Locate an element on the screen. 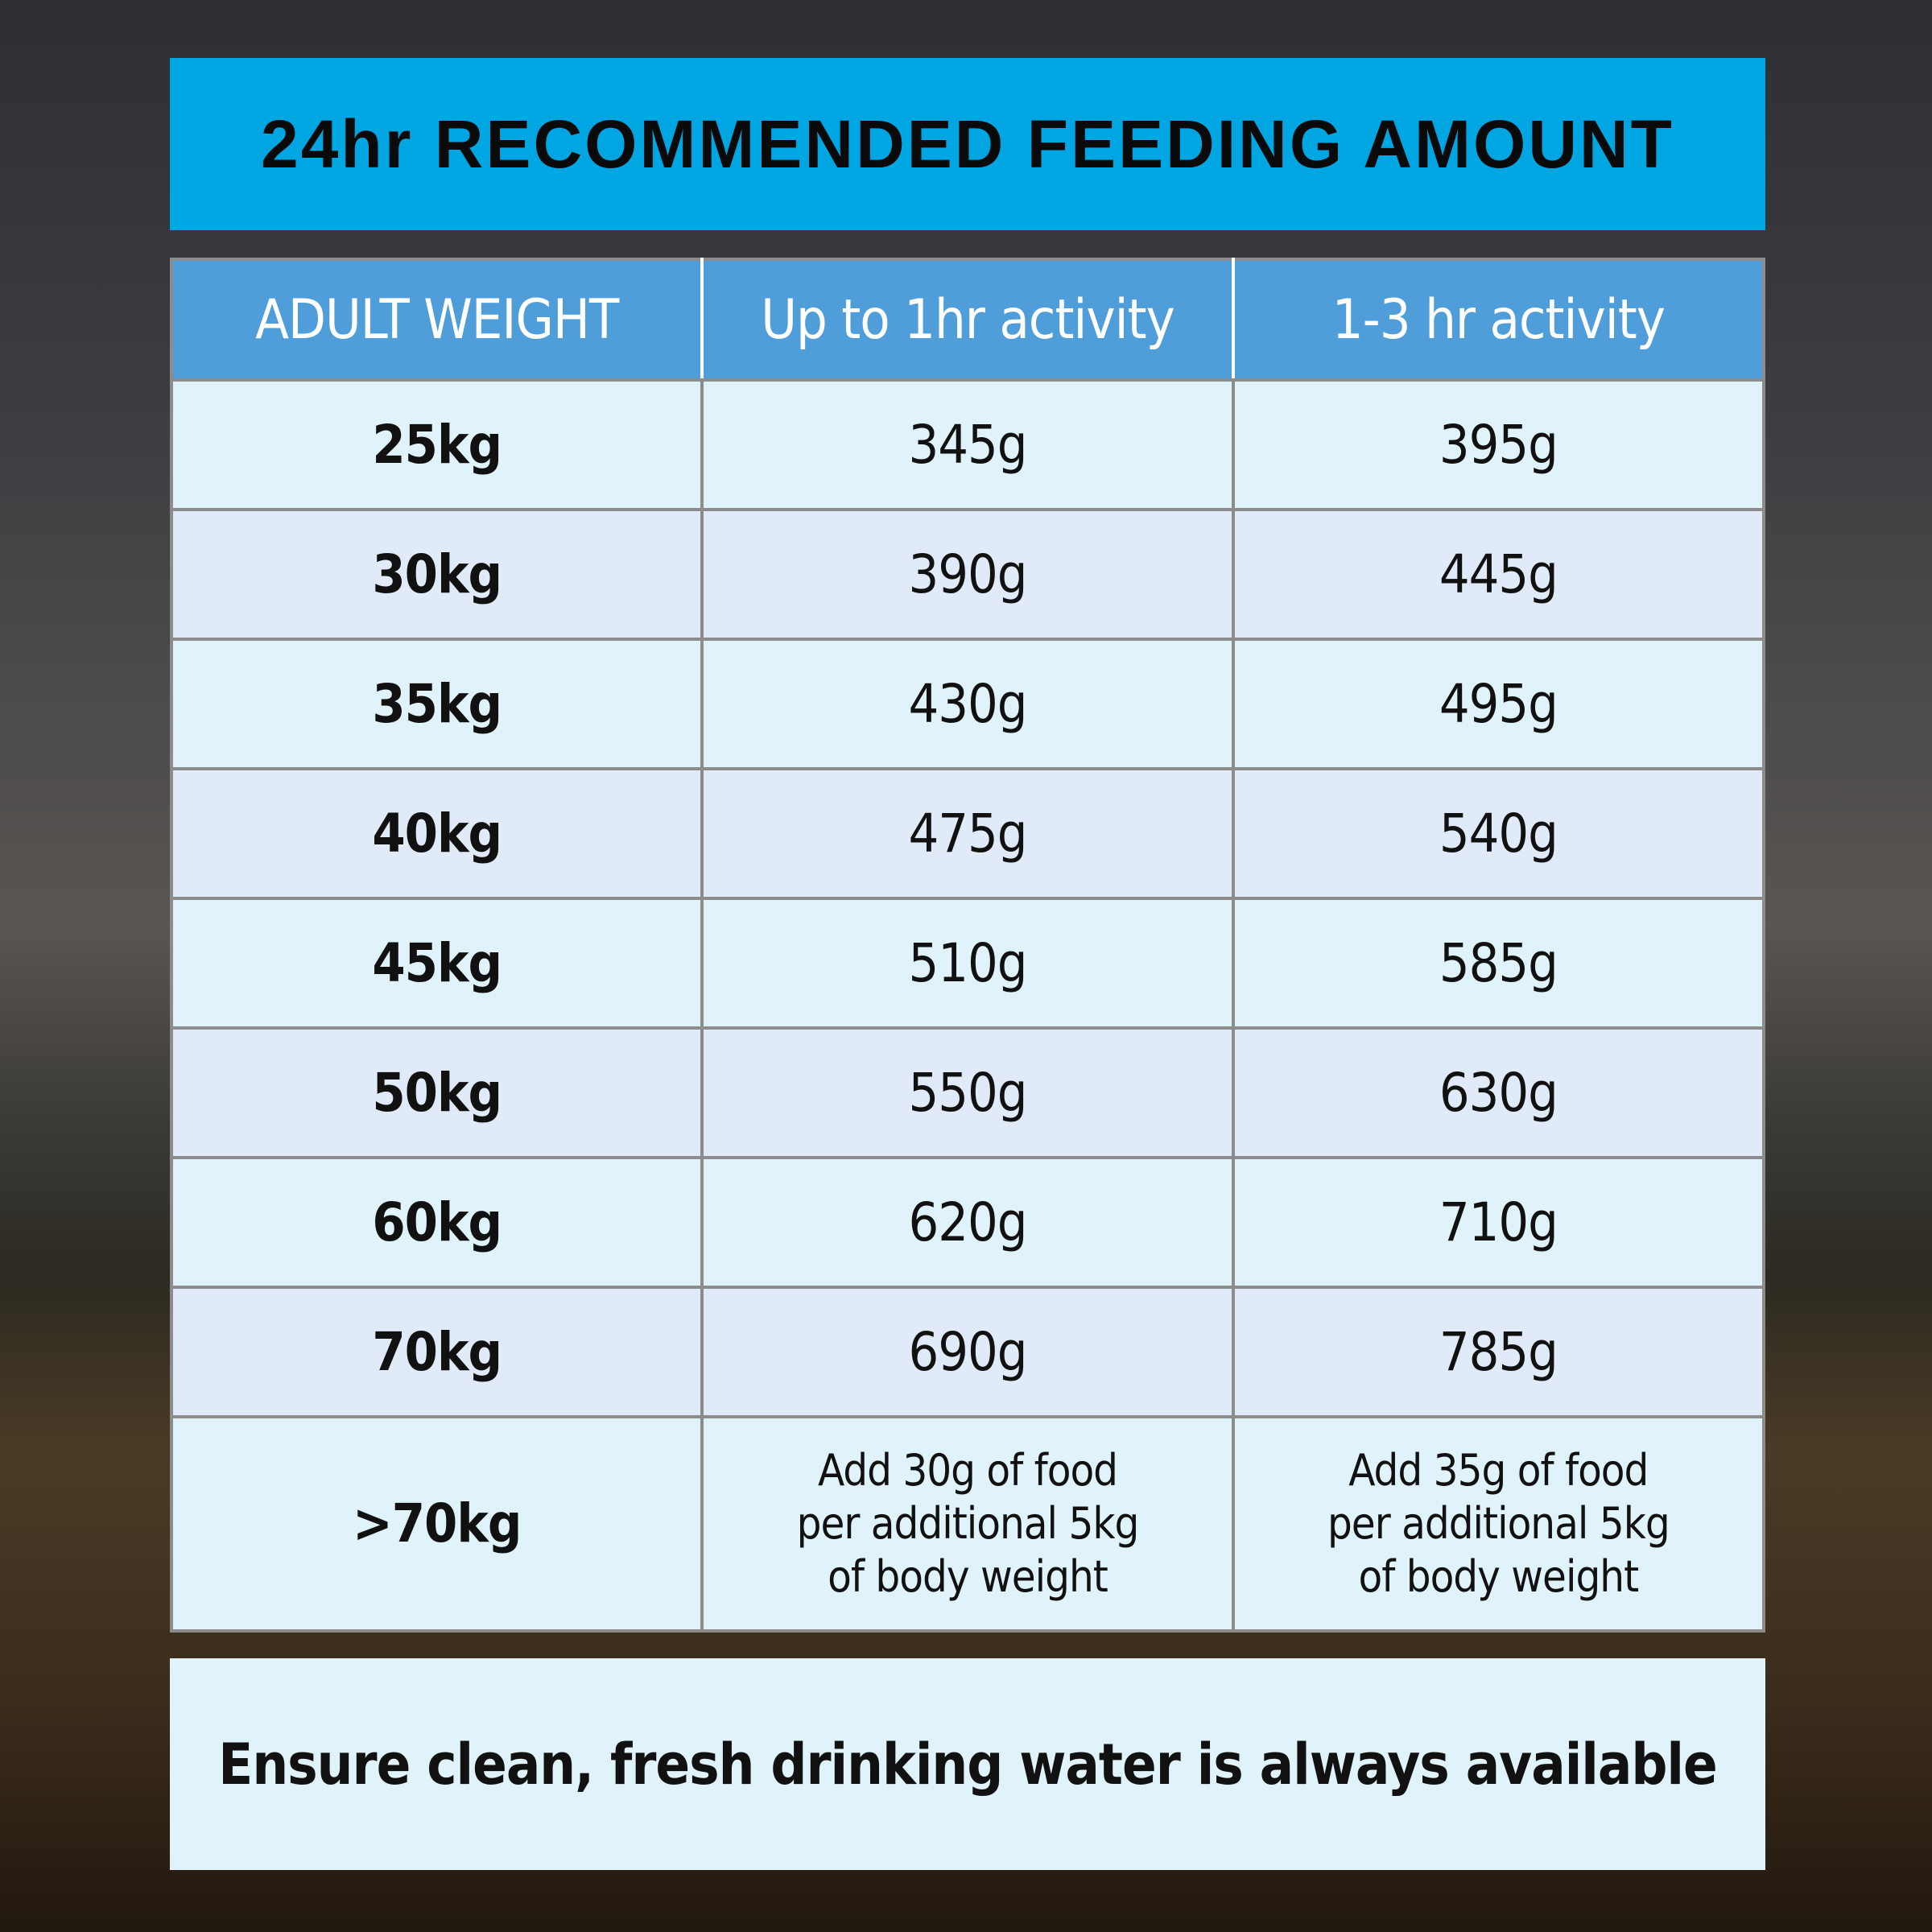 This screenshot has height=1932, width=1932. cell-1-3hr: 585g is located at coordinates (1498, 964).